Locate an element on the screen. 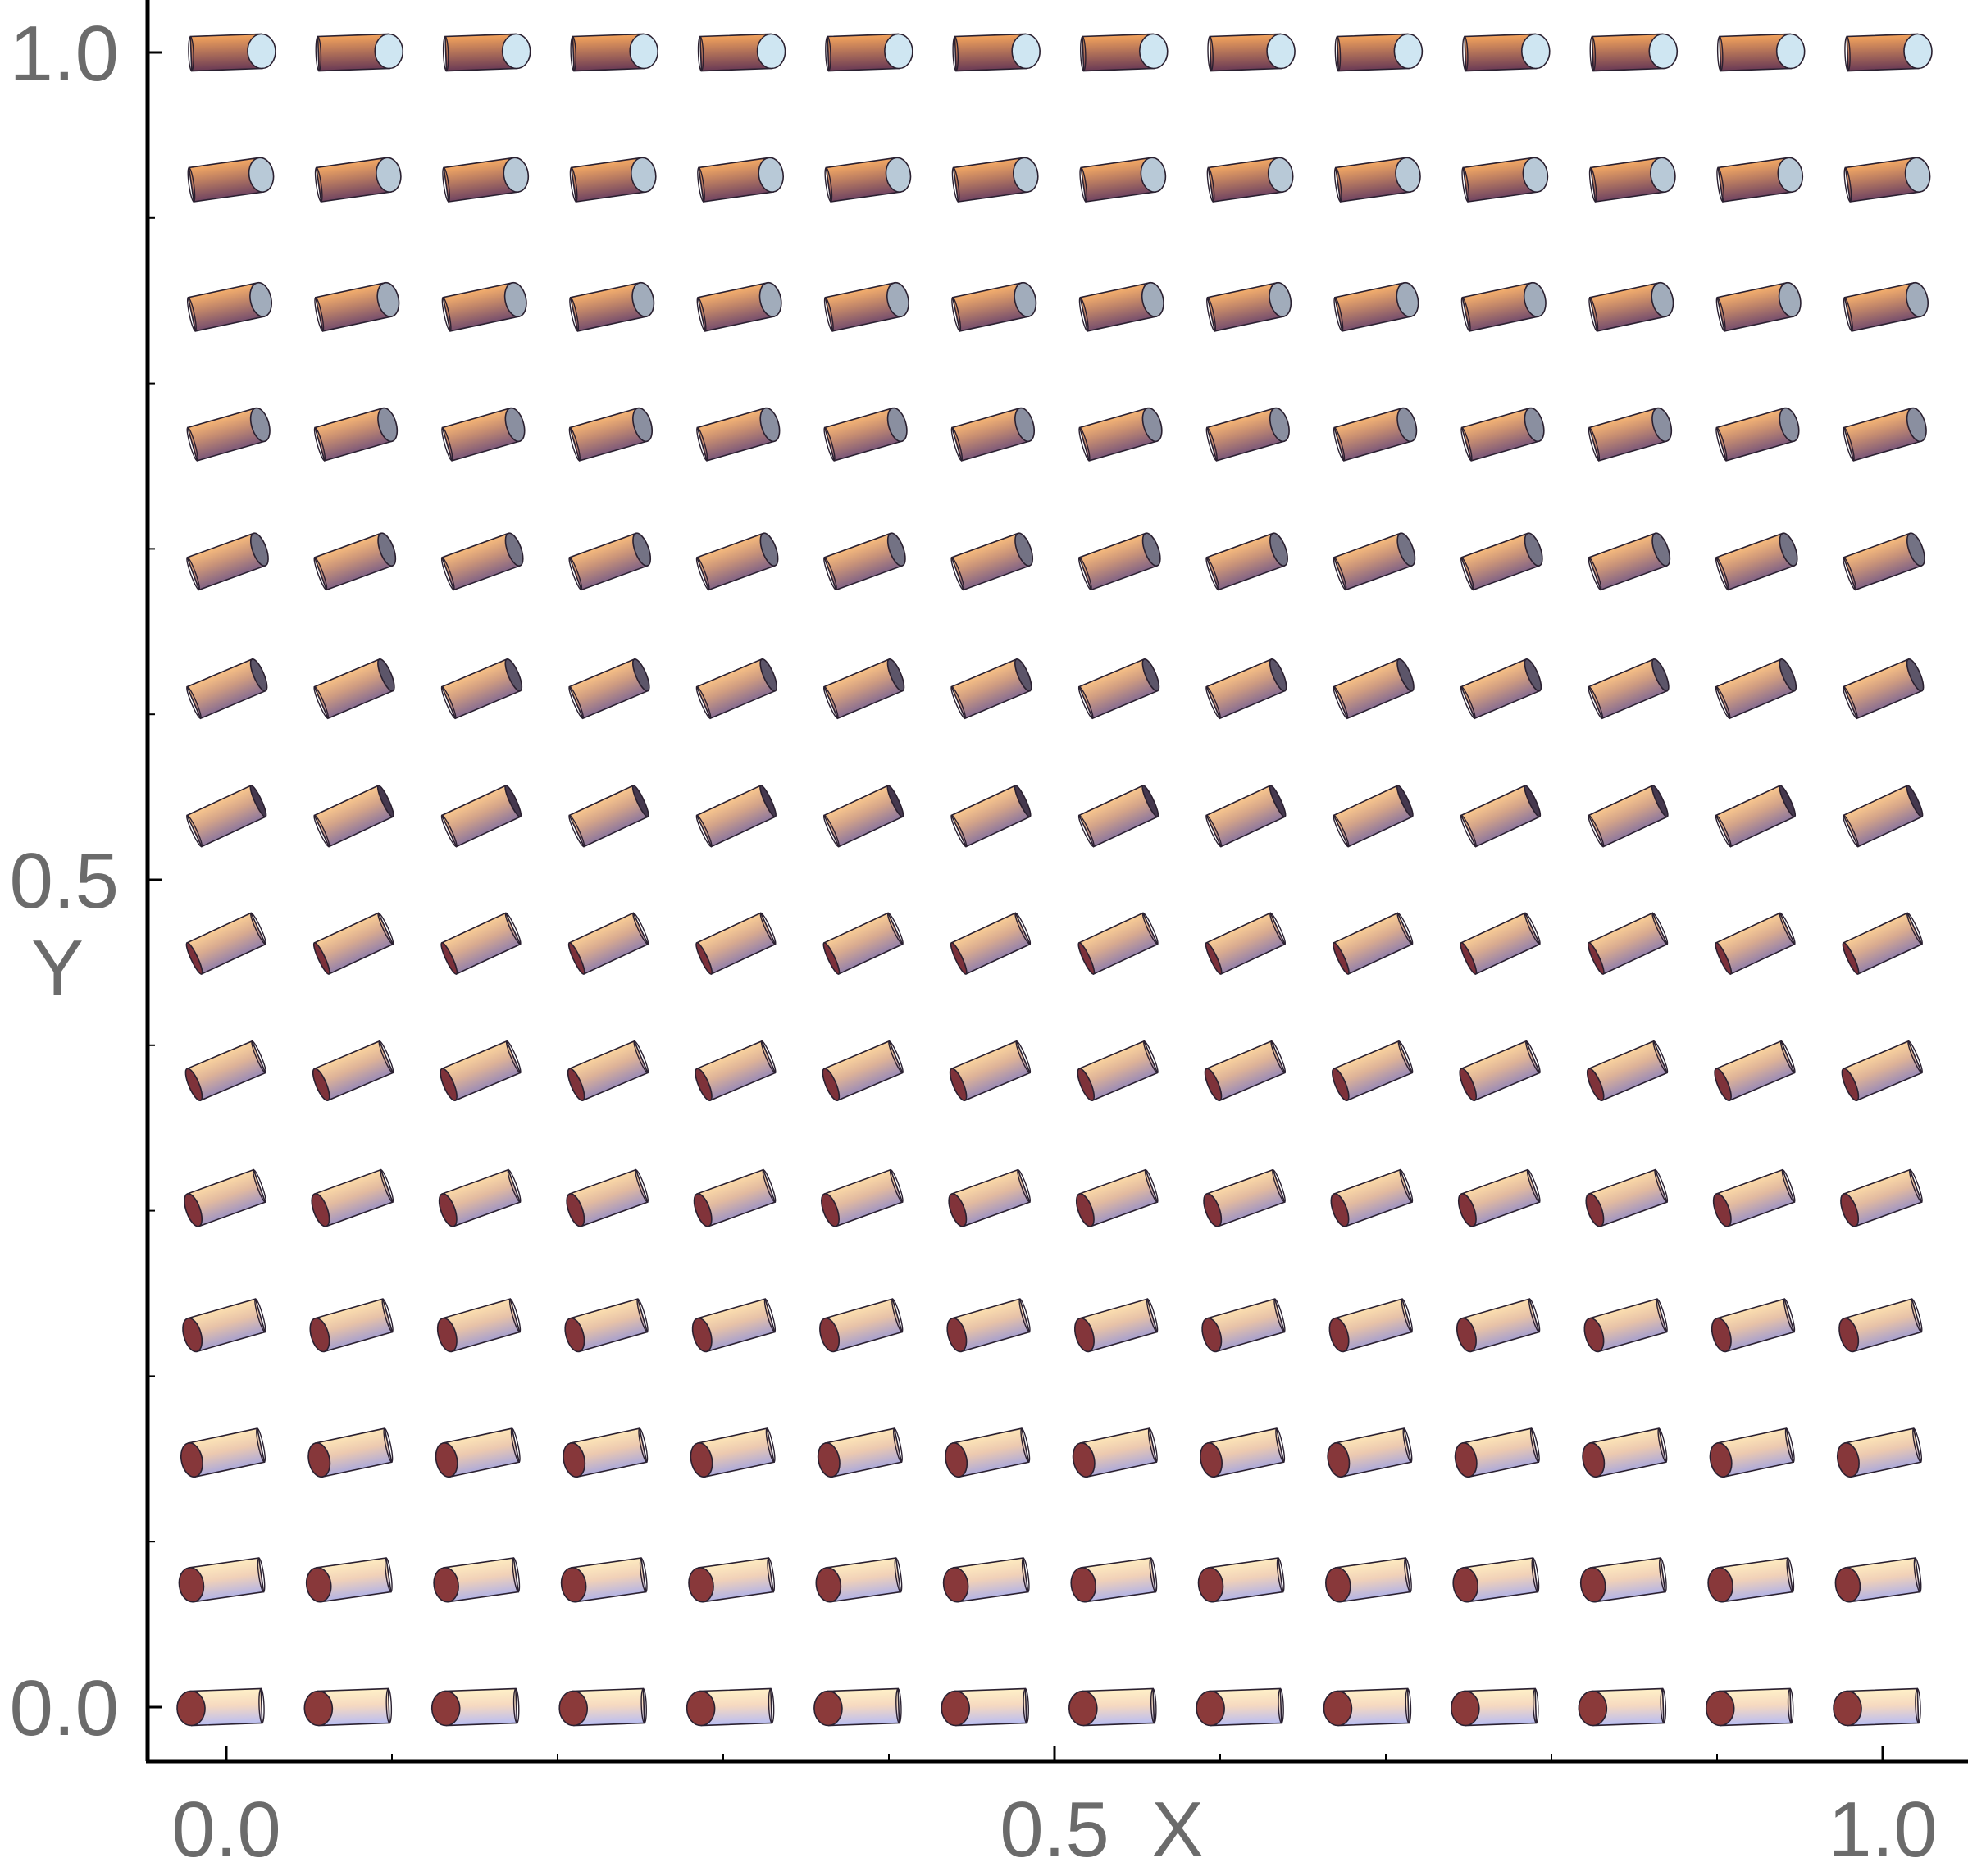 The width and height of the screenshot is (1968, 1876). y-tick-label: 0.5 is located at coordinates (64, 881).